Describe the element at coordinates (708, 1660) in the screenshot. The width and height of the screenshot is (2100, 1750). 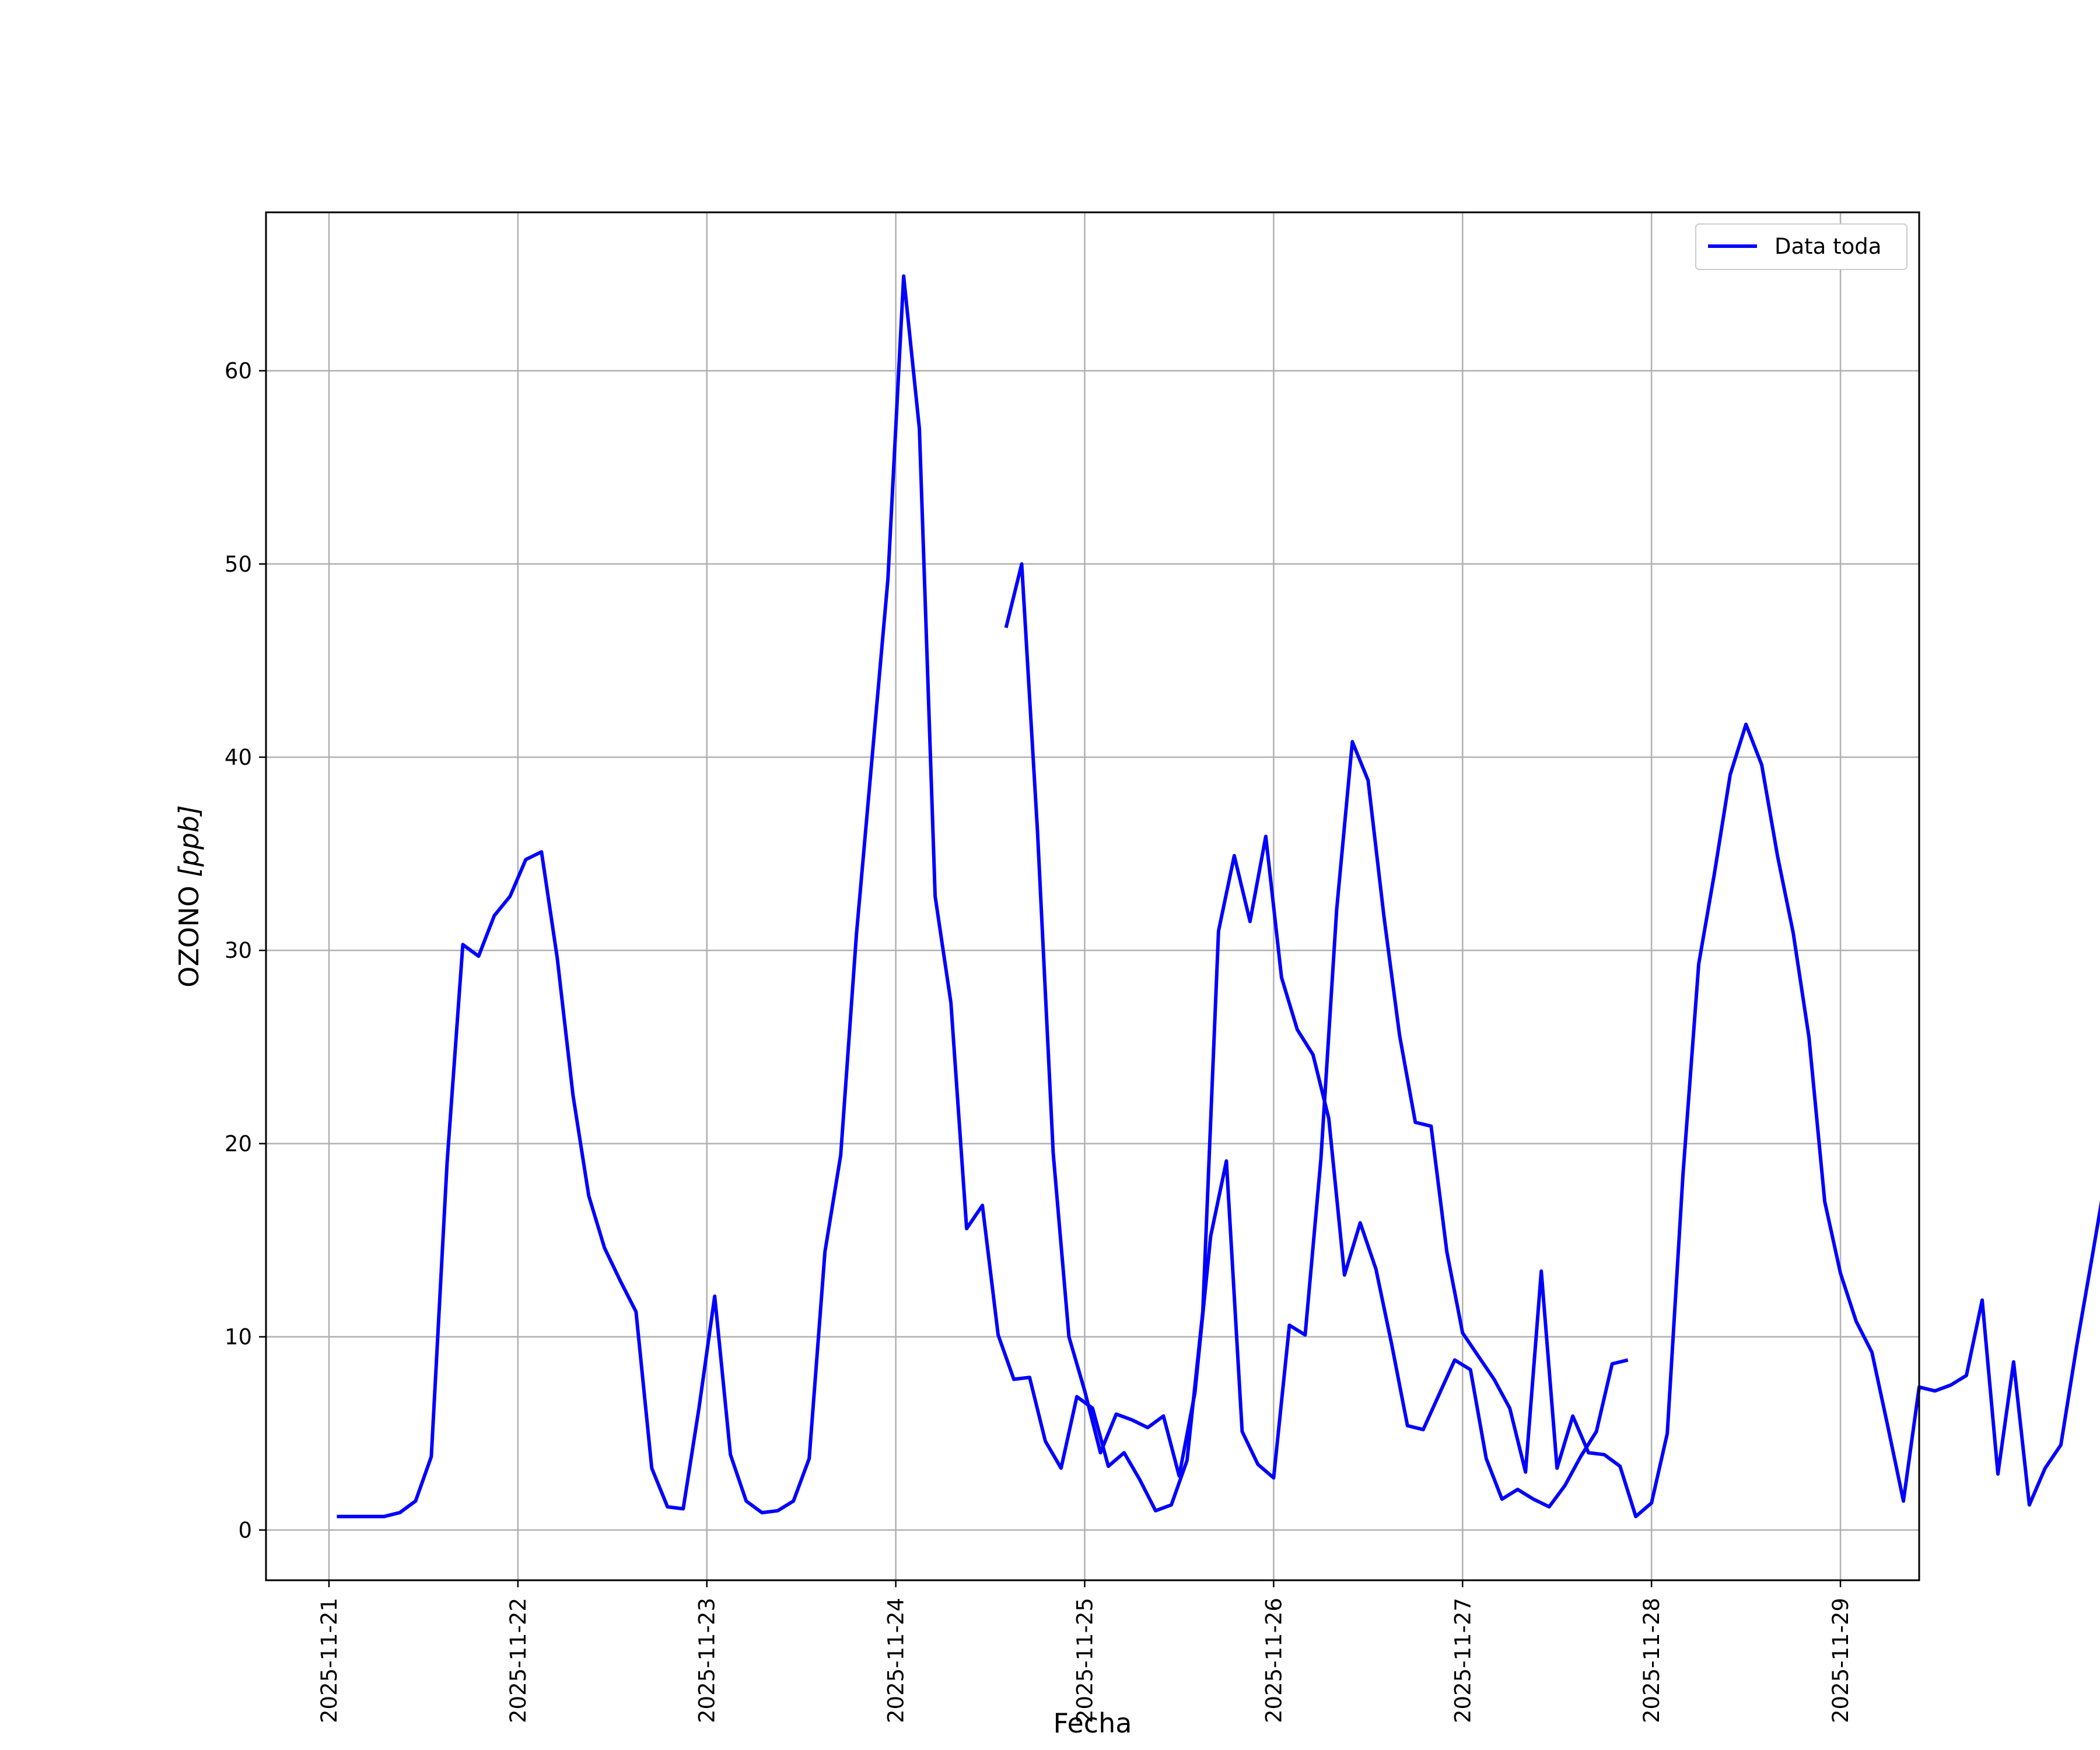
I see `x-tick-label: 2025-11-23` at that location.